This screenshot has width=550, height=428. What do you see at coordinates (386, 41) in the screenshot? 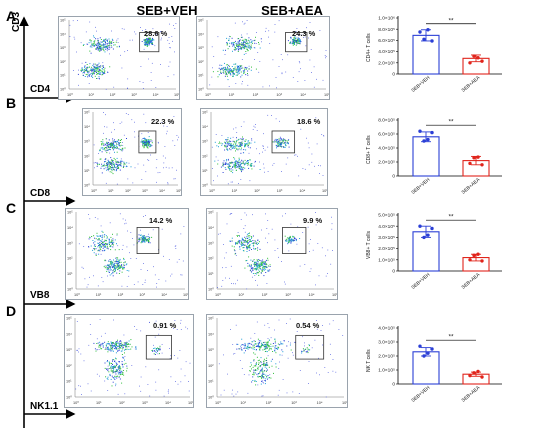
I see `bar-y-tick-label: 6.0×10⁵` at bounding box center [386, 41].